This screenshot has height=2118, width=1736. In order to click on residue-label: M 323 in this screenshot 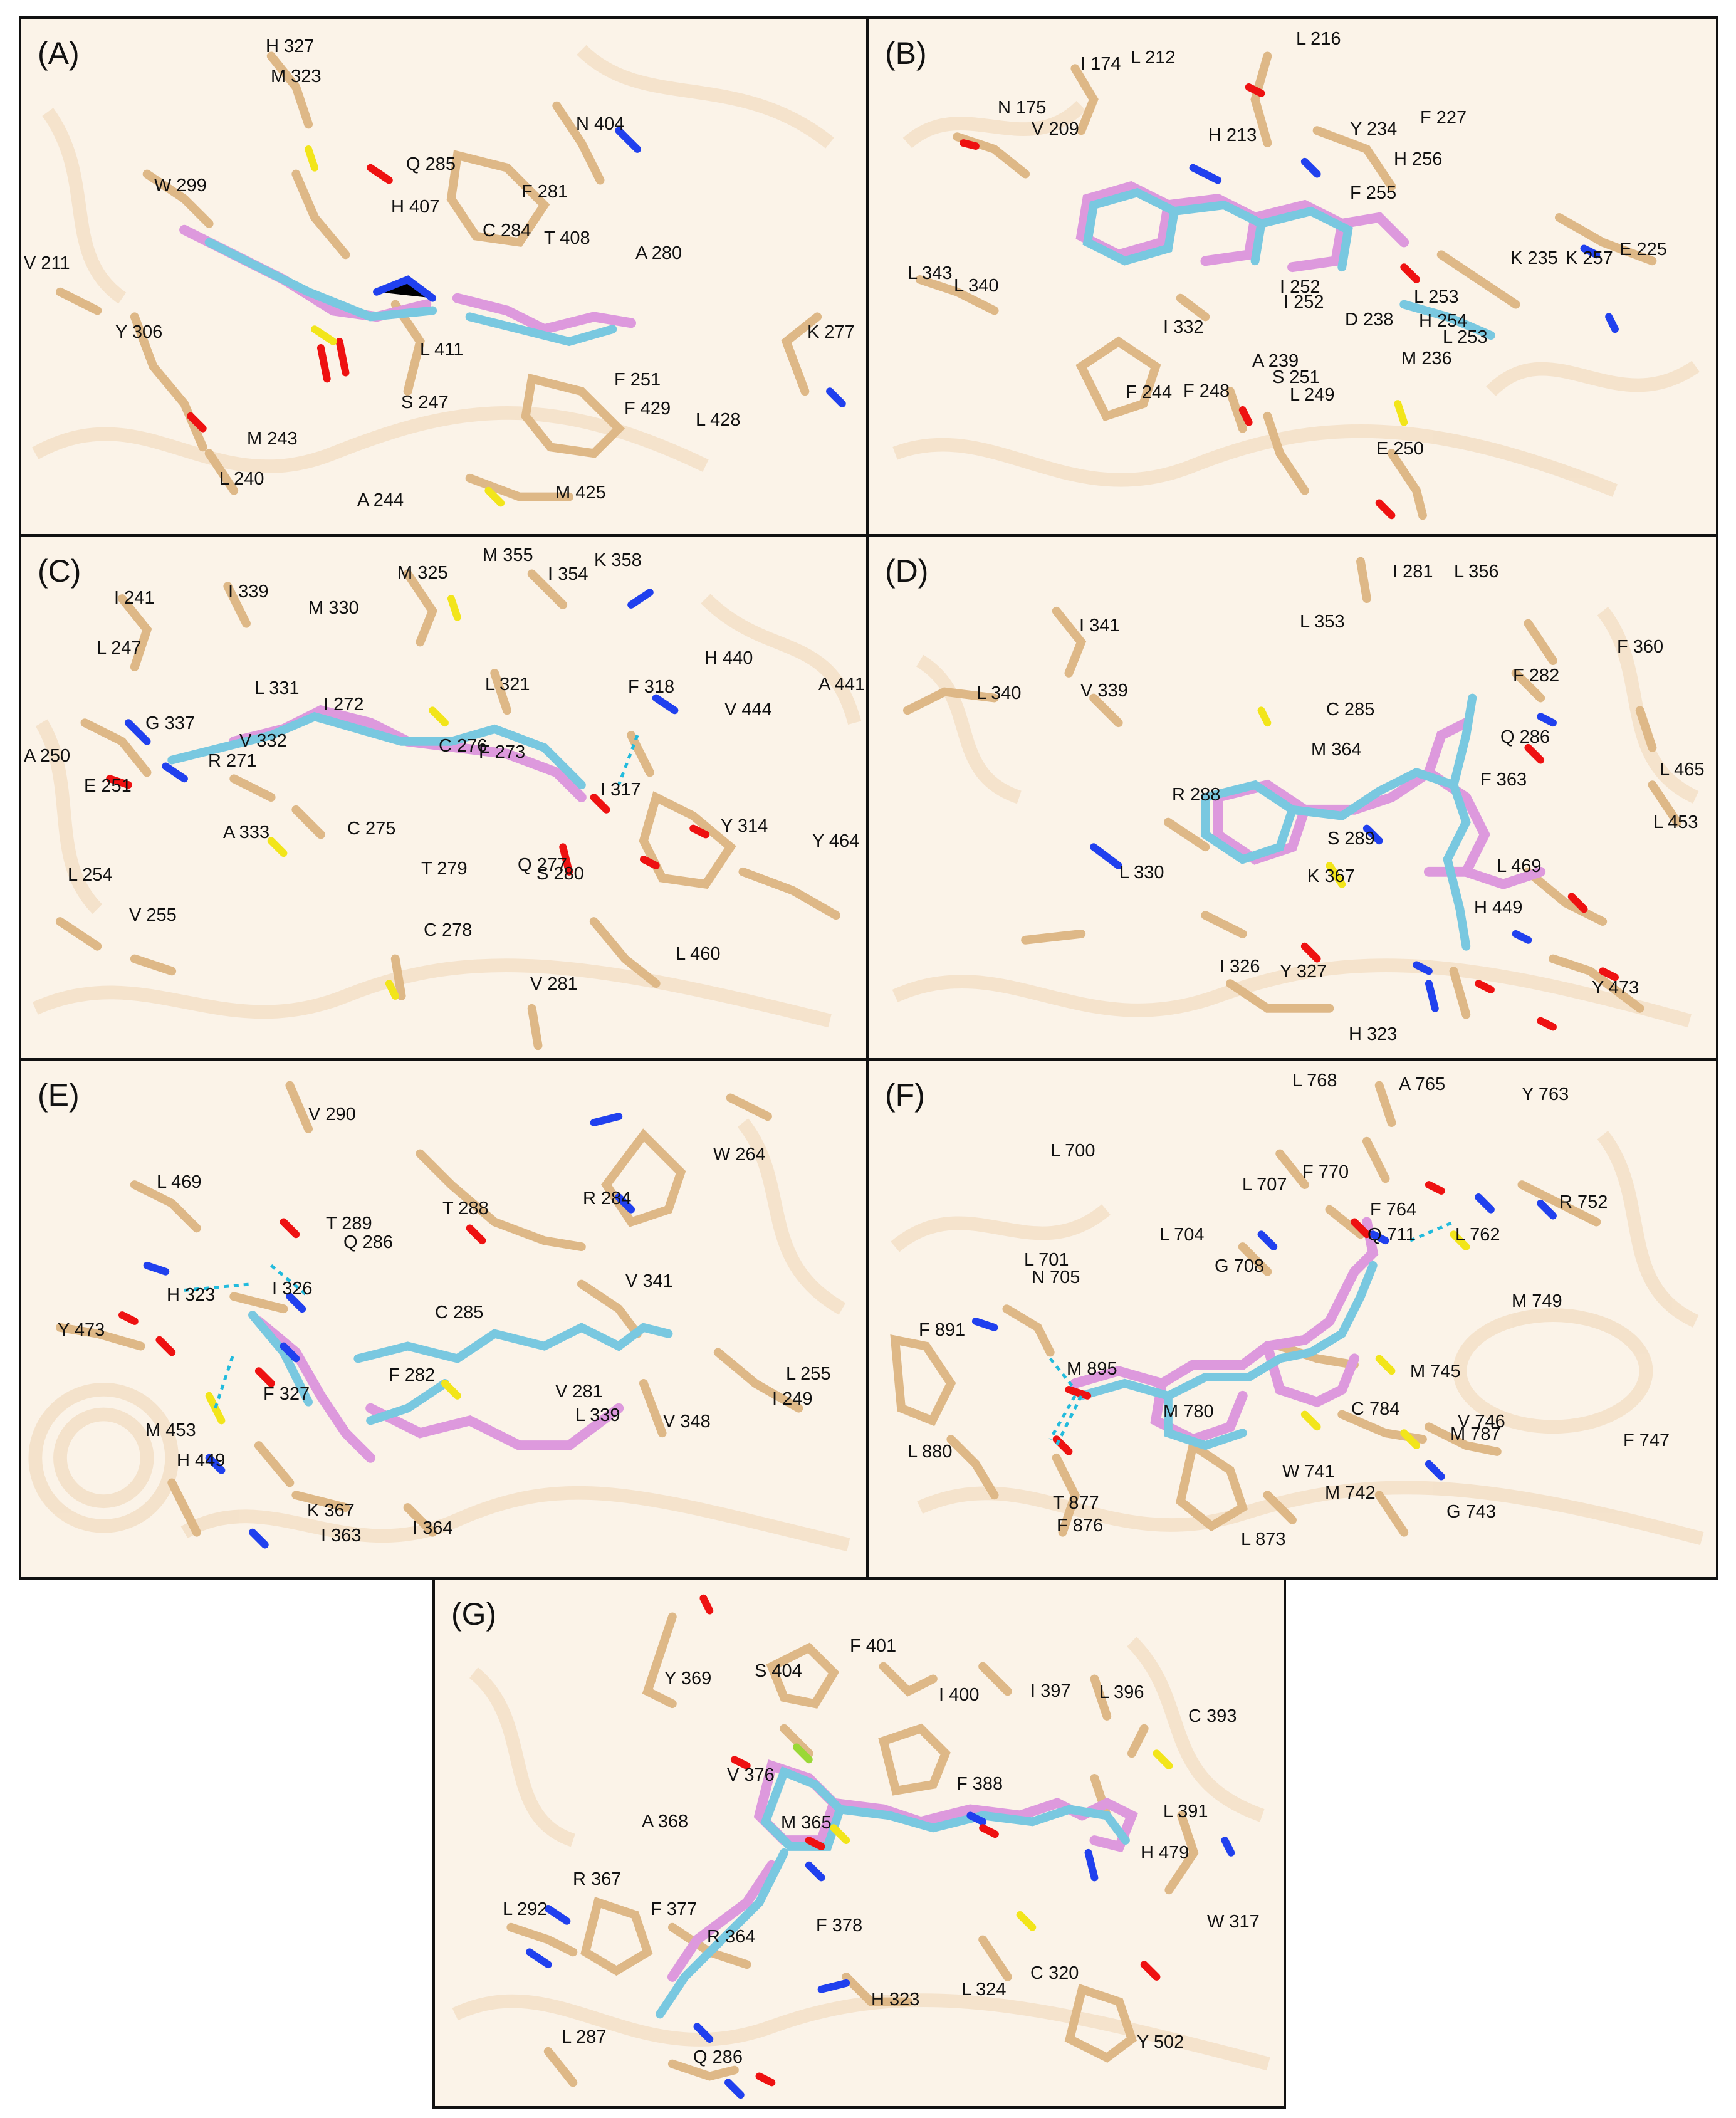, I will do `click(296, 76)`.